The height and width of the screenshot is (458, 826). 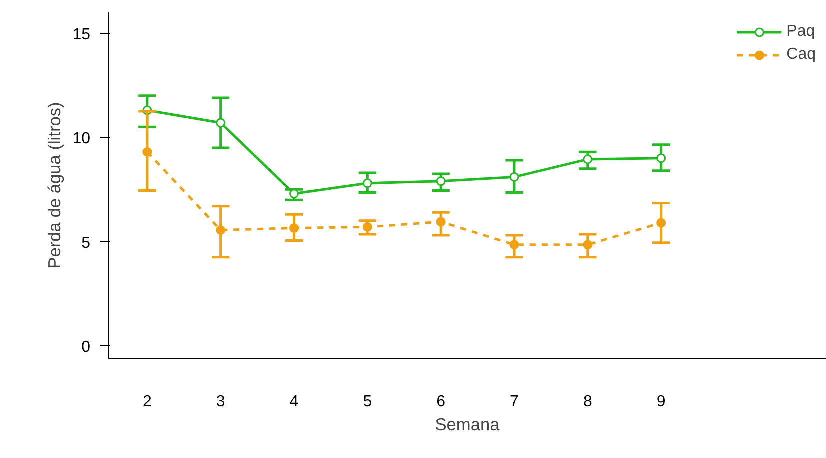 I want to click on legend-label: Paq, so click(x=801, y=32).